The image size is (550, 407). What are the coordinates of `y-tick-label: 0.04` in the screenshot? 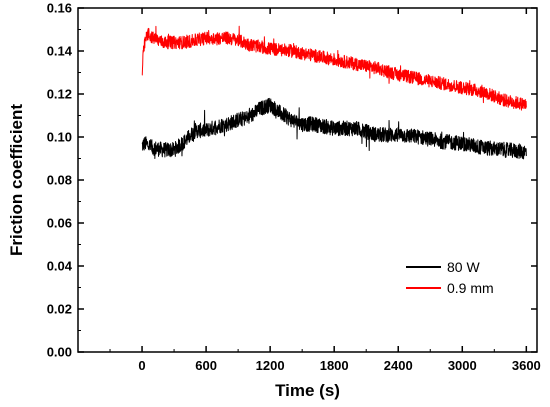 It's located at (60, 266).